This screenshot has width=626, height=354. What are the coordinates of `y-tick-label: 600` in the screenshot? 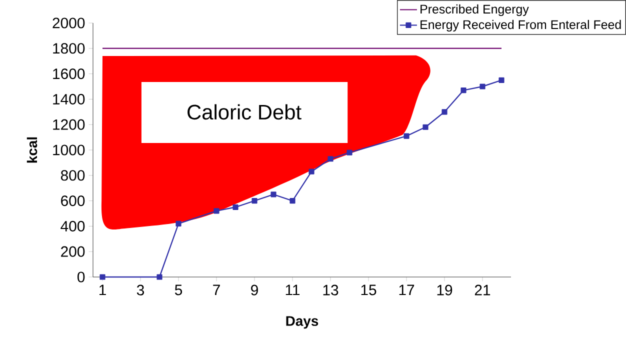 It's located at (73, 201).